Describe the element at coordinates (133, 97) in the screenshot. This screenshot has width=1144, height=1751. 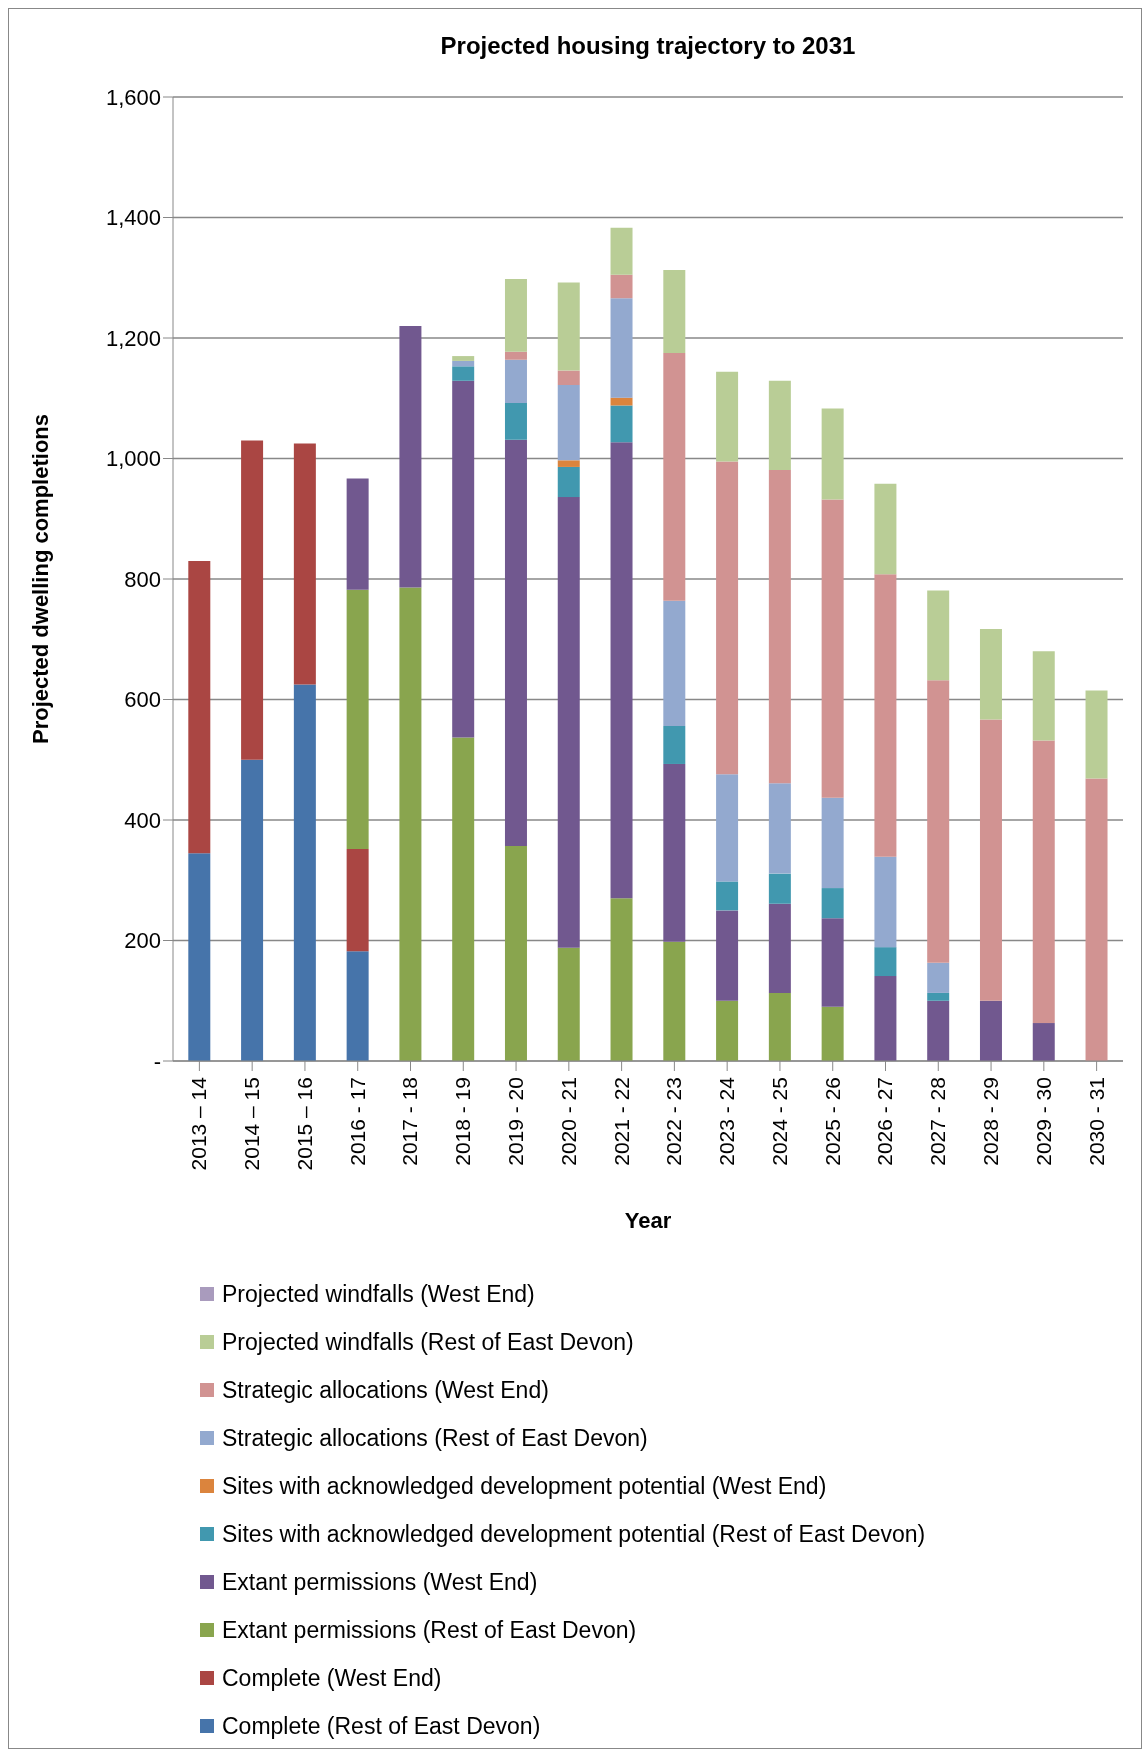
I see `y-tick-label: 1,600` at that location.